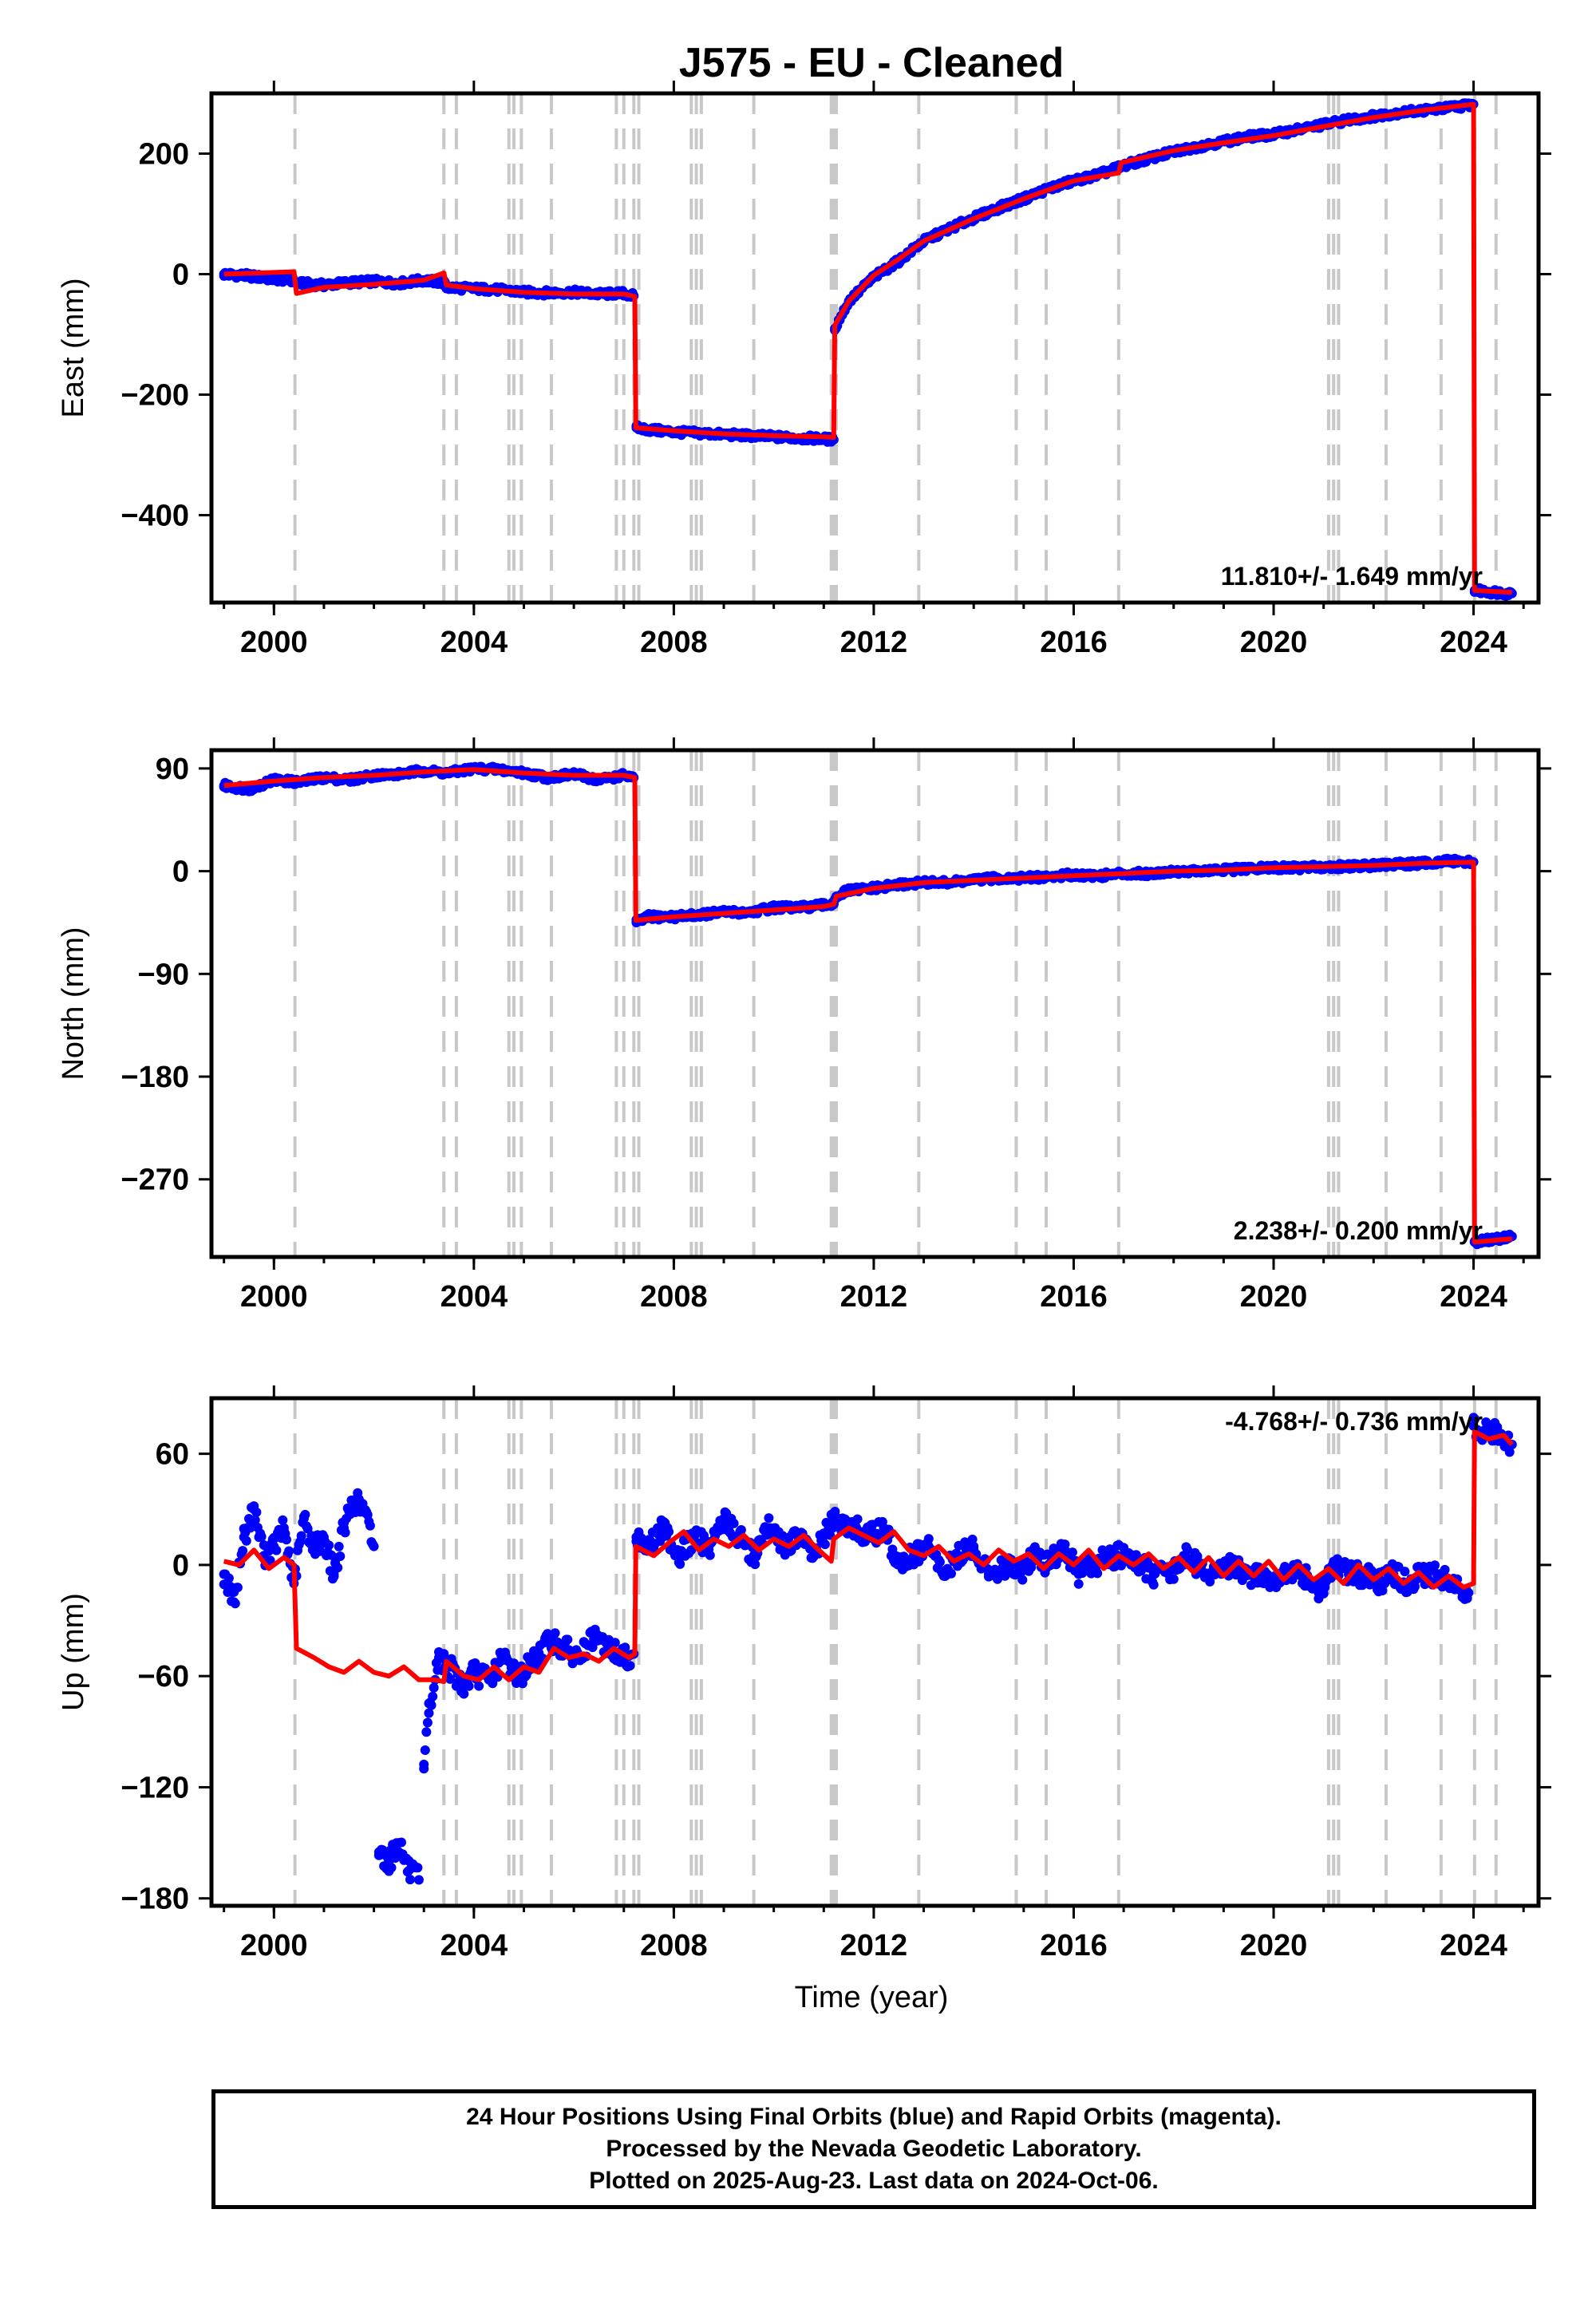  Describe the element at coordinates (154, 1077) in the screenshot. I see `y-tick-label: −180` at that location.